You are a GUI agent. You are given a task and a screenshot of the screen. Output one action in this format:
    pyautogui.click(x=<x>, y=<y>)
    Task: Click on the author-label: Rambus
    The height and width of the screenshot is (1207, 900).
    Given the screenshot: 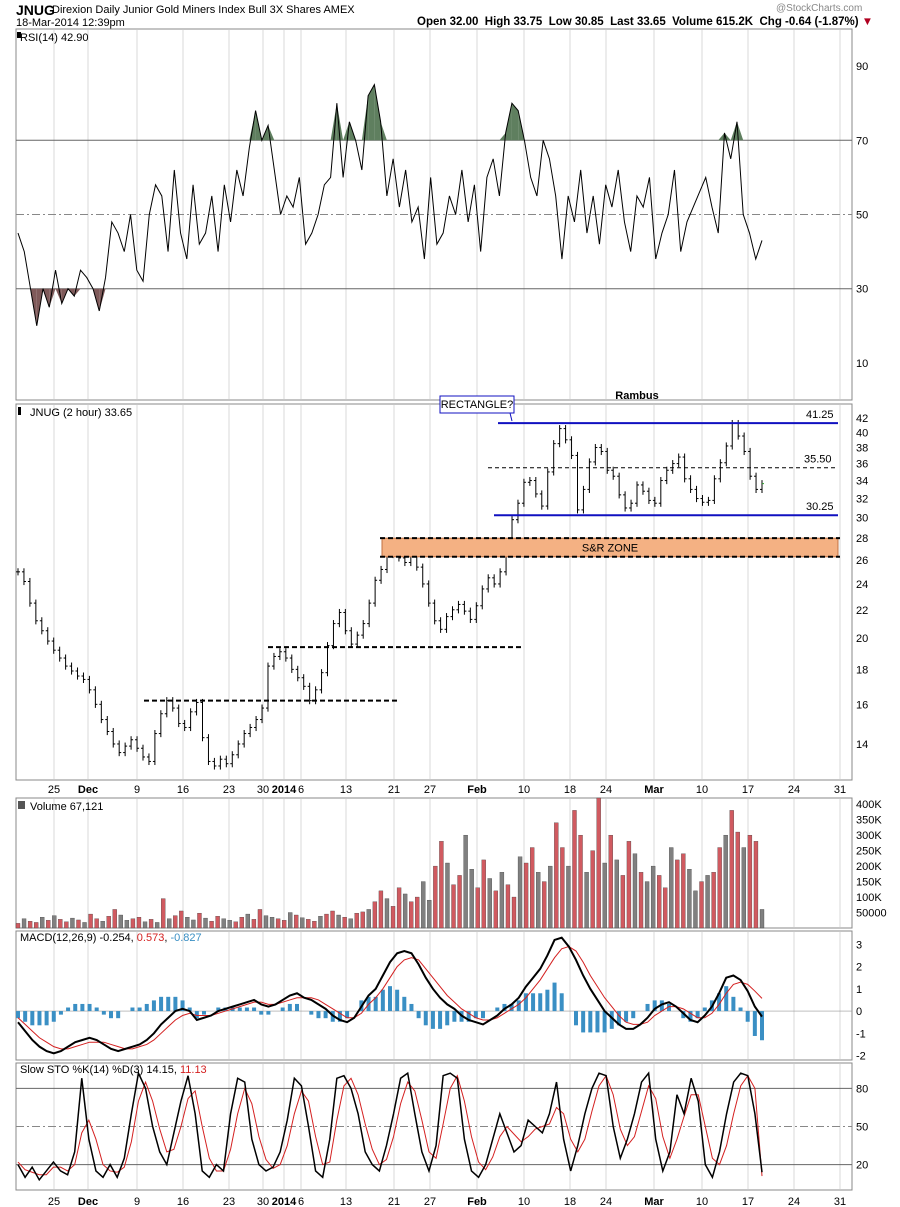 What is the action you would take?
    pyautogui.click(x=636, y=396)
    